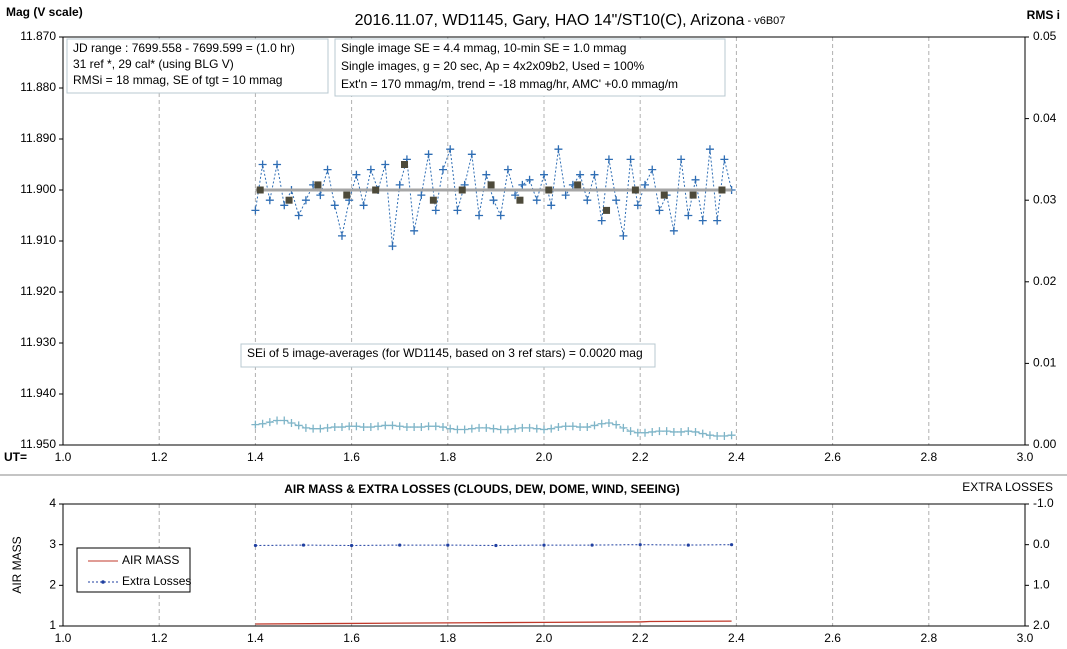 The image size is (1067, 649). What do you see at coordinates (1041, 544) in the screenshot?
I see `y2-tick-label: 0.0` at bounding box center [1041, 544].